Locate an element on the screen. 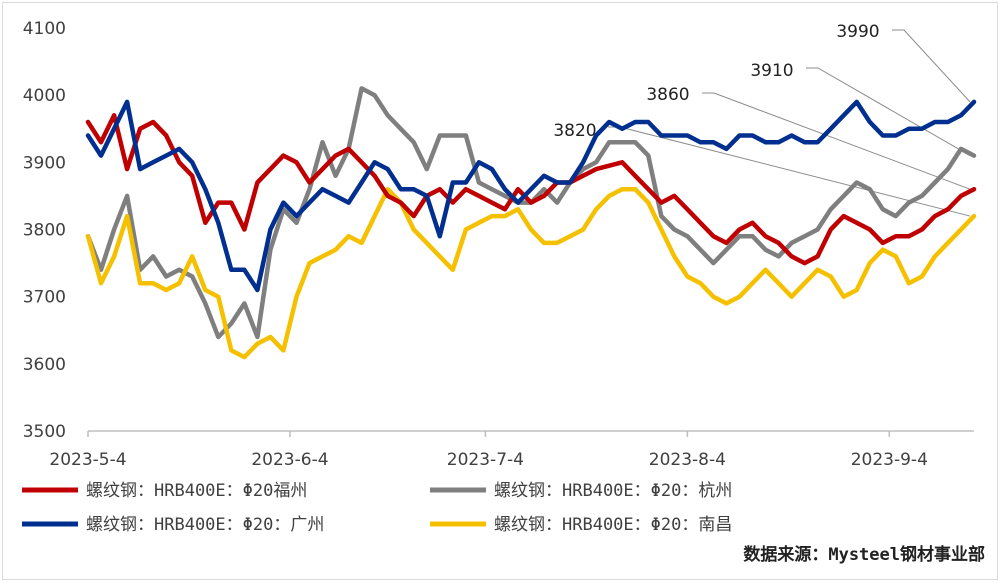  y-tick-label: 3700 is located at coordinates (44, 298).